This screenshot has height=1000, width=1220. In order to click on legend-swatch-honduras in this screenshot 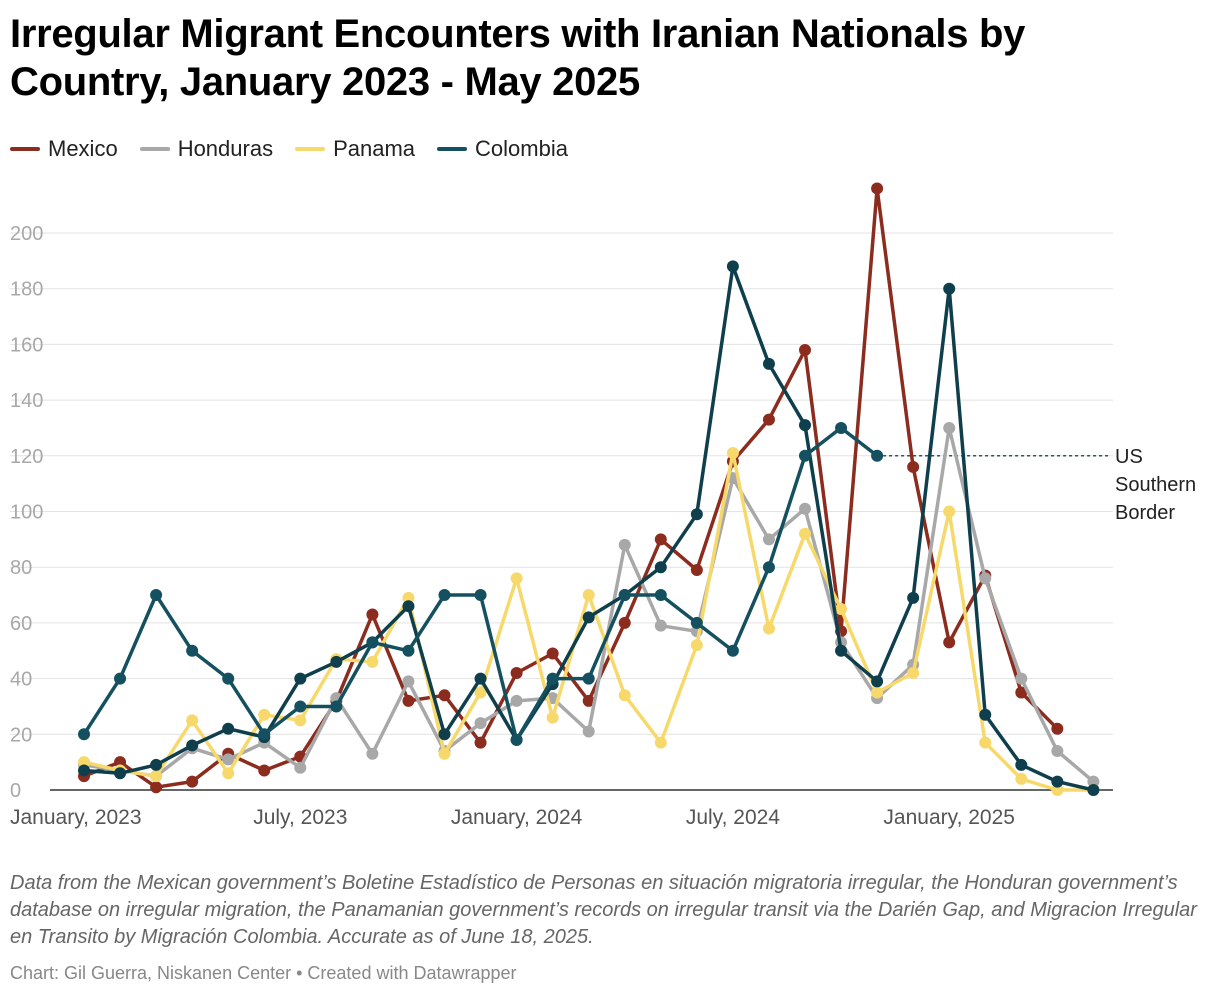, I will do `click(154, 149)`.